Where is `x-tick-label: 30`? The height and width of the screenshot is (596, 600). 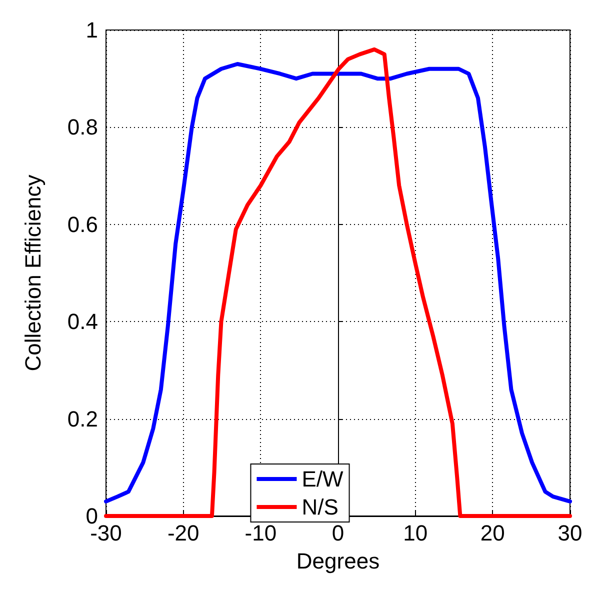 x-tick-label: 30 is located at coordinates (570, 533).